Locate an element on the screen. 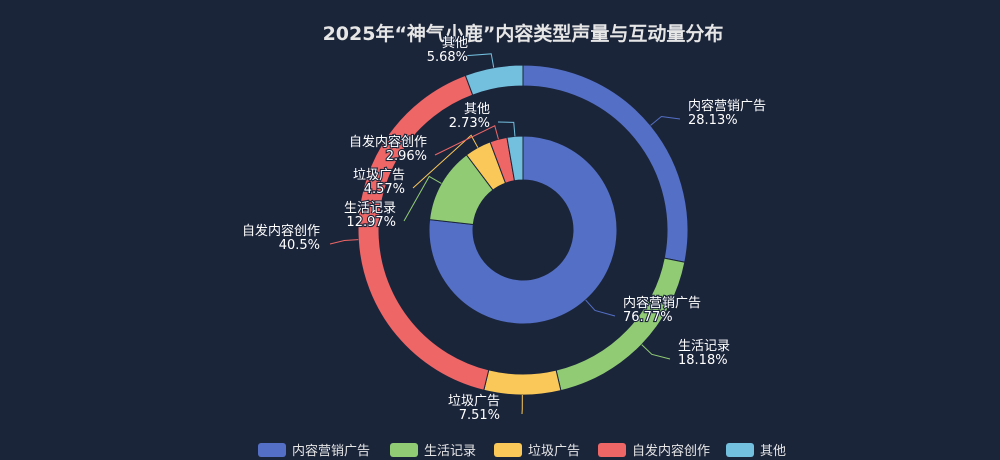  chart-title: 2025年“神气小鹿”内容类型声量与互动量分布 is located at coordinates (523, 33).